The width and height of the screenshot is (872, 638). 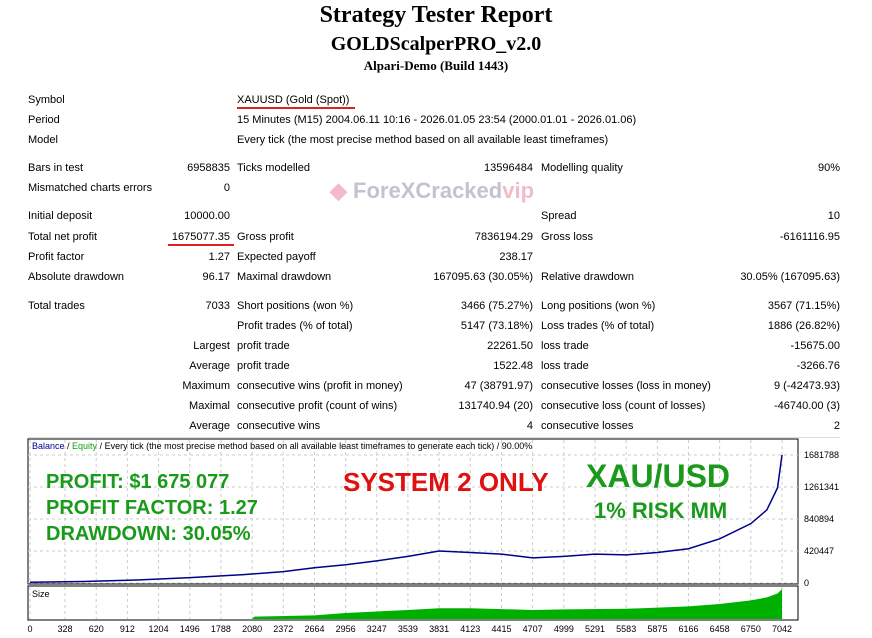 I want to click on total-trades-value: 7033, so click(x=217, y=306).